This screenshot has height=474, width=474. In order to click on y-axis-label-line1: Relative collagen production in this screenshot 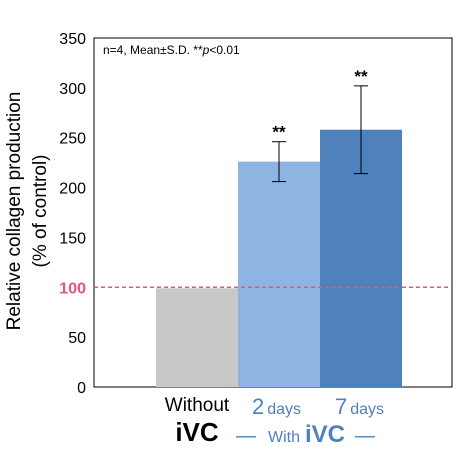, I will do `click(14, 211)`.